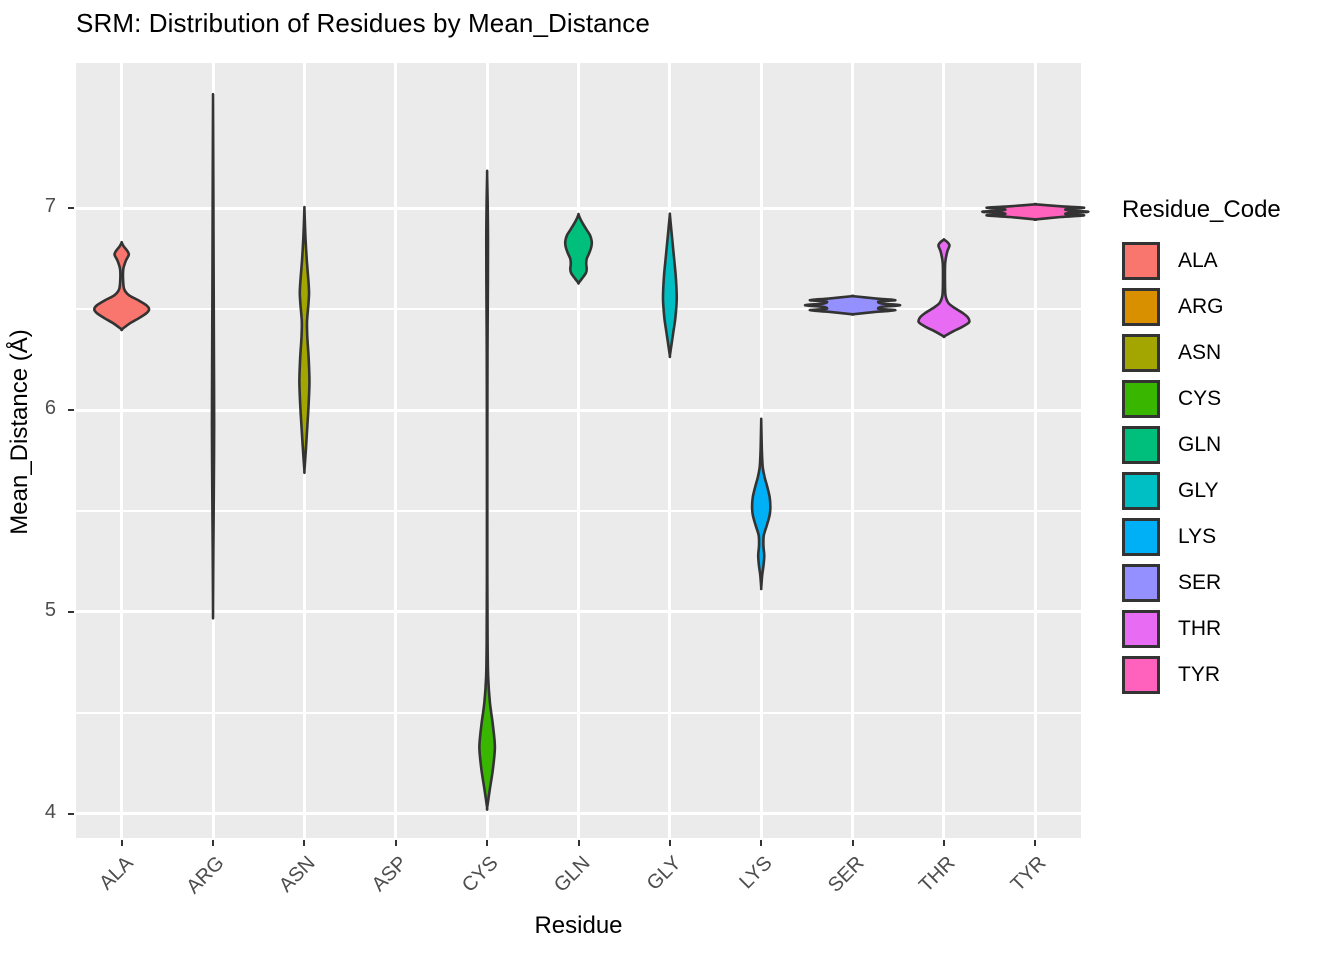 Image resolution: width=1344 pixels, height=974 pixels. What do you see at coordinates (1200, 444) in the screenshot?
I see `legend-item-label: GLN` at bounding box center [1200, 444].